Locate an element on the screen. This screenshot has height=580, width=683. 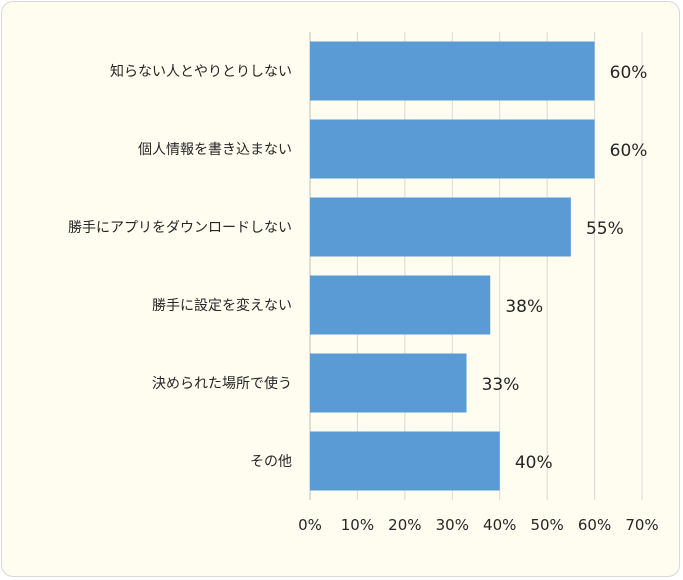
category-label: 個人情報を書き込まない is located at coordinates (215, 150).